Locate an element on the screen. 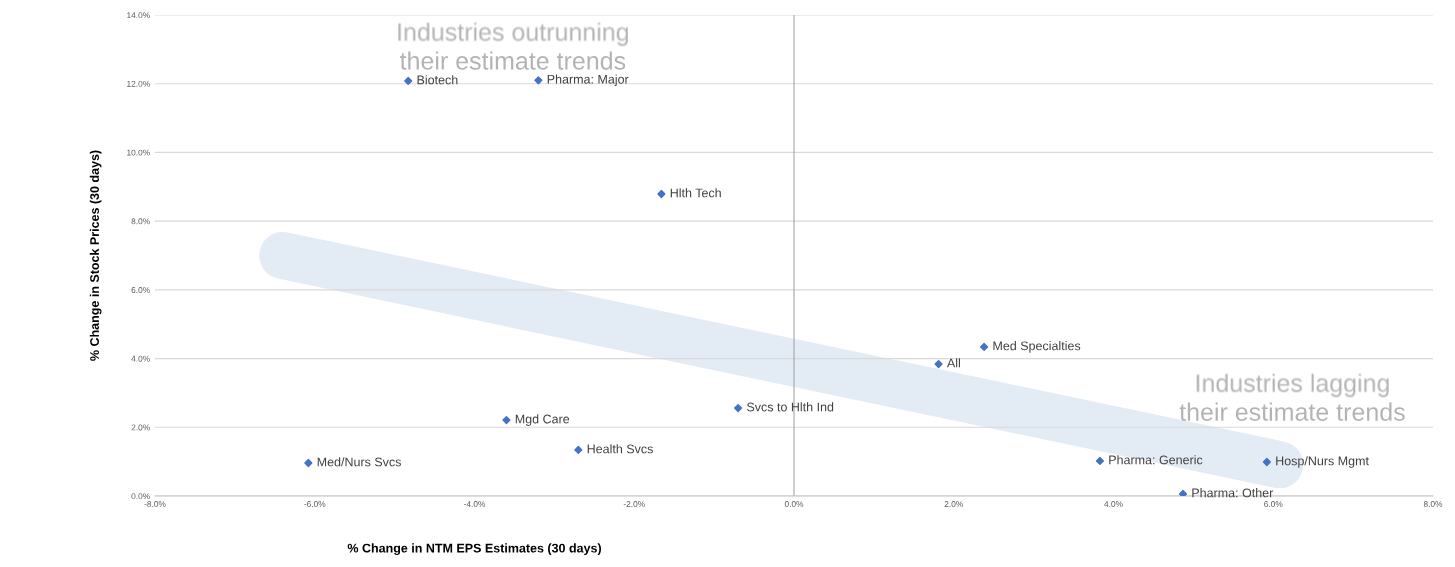 The width and height of the screenshot is (1455, 567). x-tick-label: -6.0% is located at coordinates (315, 504).